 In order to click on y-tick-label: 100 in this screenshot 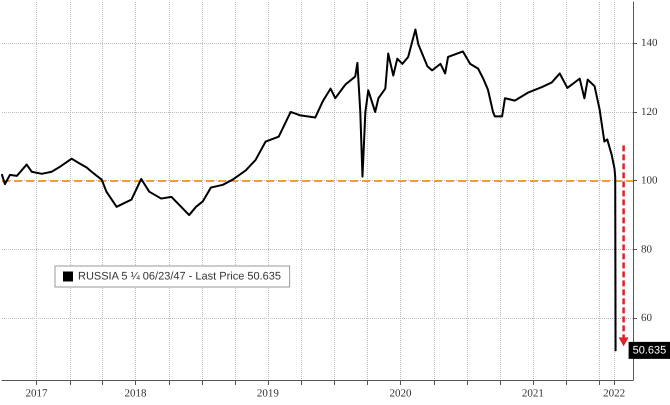, I will do `click(649, 180)`.